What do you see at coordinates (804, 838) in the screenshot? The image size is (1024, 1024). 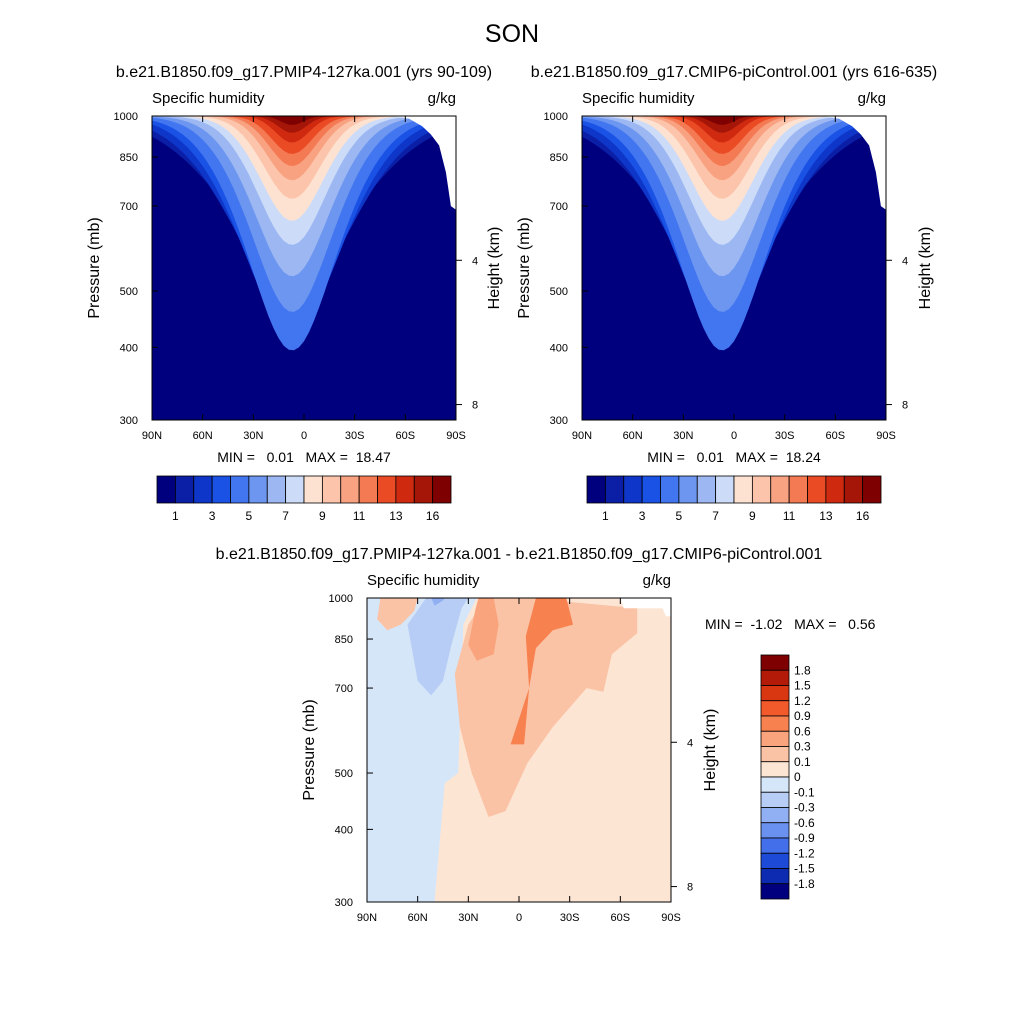 I see `colorbar-label: -0.9` at bounding box center [804, 838].